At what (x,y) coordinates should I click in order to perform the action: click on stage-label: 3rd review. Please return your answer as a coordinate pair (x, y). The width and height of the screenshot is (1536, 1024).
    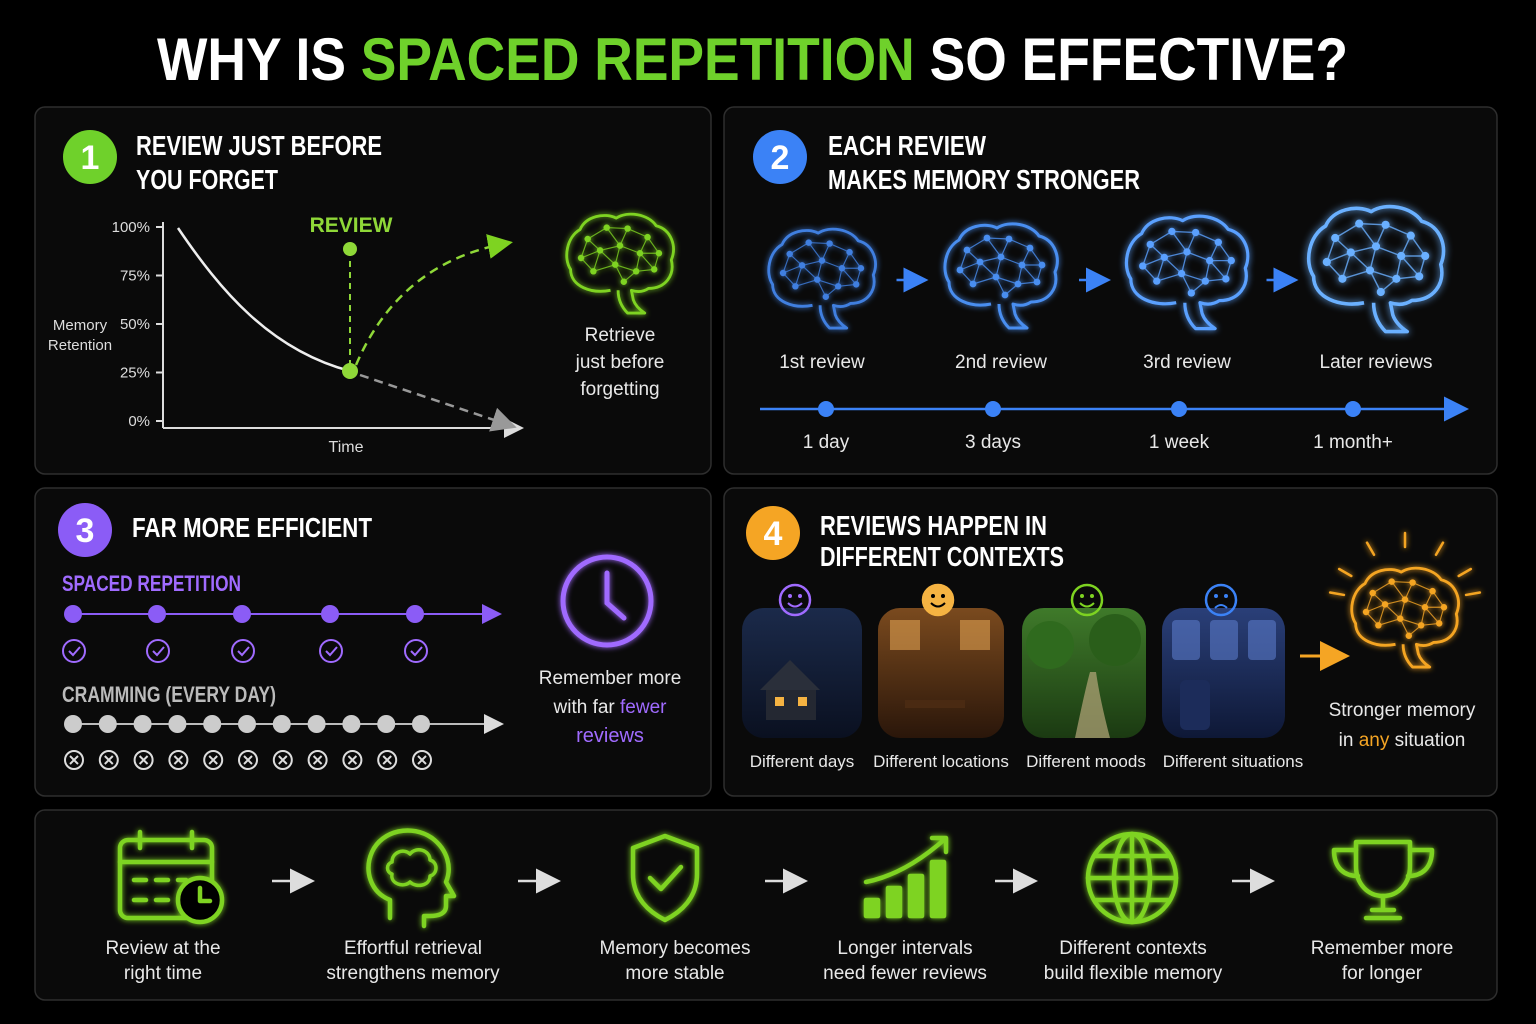
    Looking at the image, I should click on (1187, 362).